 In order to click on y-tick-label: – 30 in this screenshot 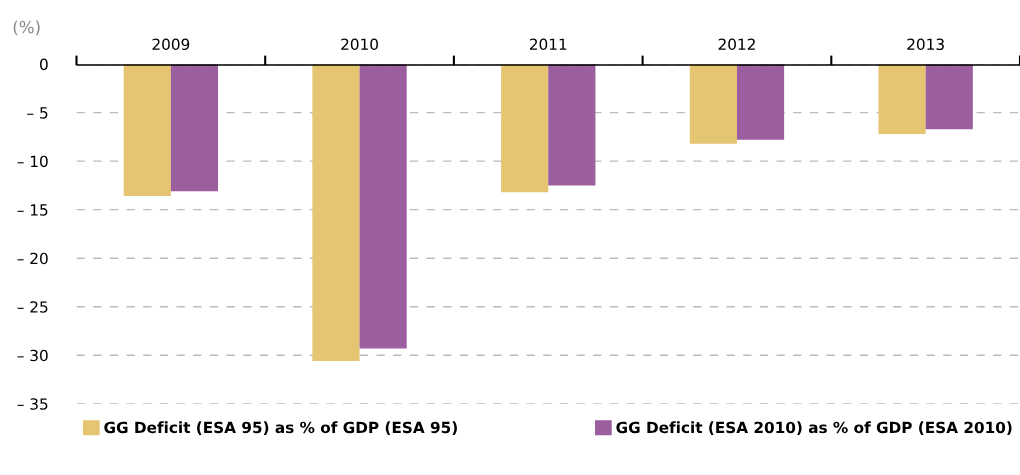, I will do `click(32, 355)`.